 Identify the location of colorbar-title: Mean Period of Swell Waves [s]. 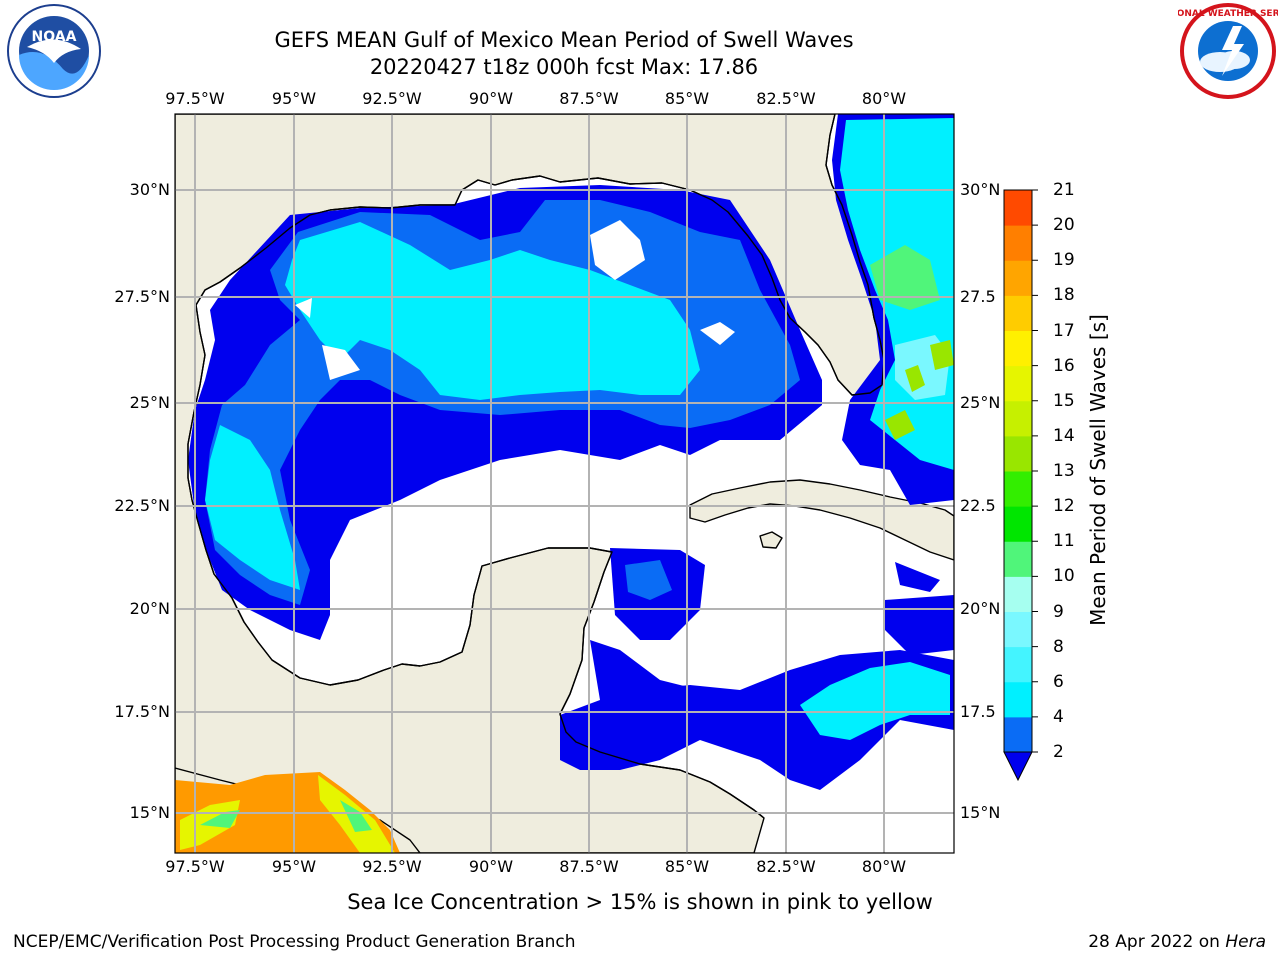
(1098, 470).